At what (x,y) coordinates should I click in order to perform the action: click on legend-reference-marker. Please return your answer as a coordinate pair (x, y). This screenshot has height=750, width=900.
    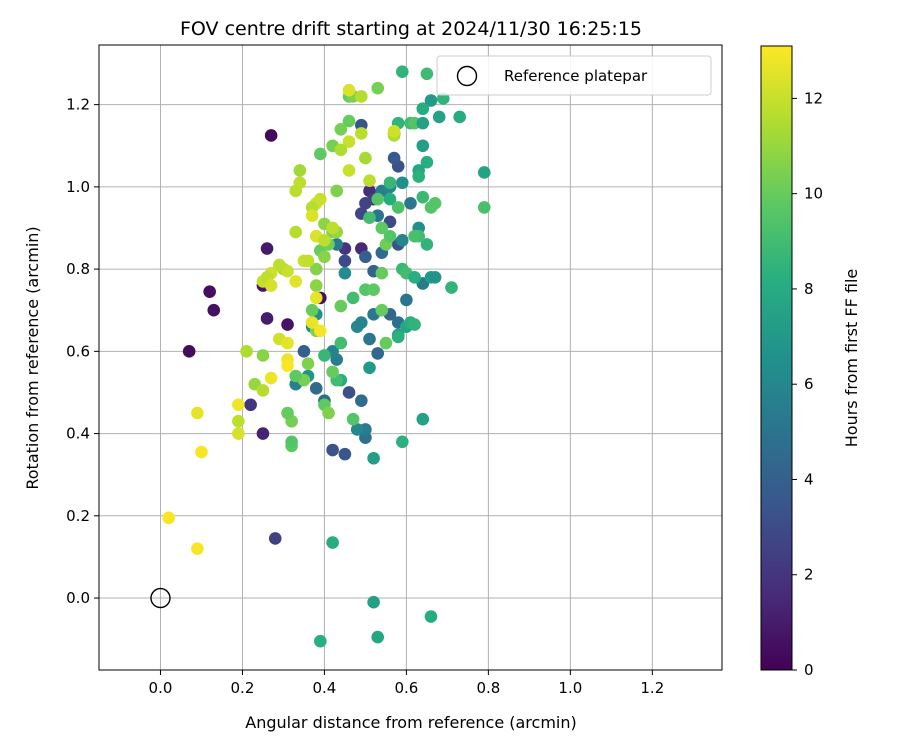
    Looking at the image, I should click on (467, 76).